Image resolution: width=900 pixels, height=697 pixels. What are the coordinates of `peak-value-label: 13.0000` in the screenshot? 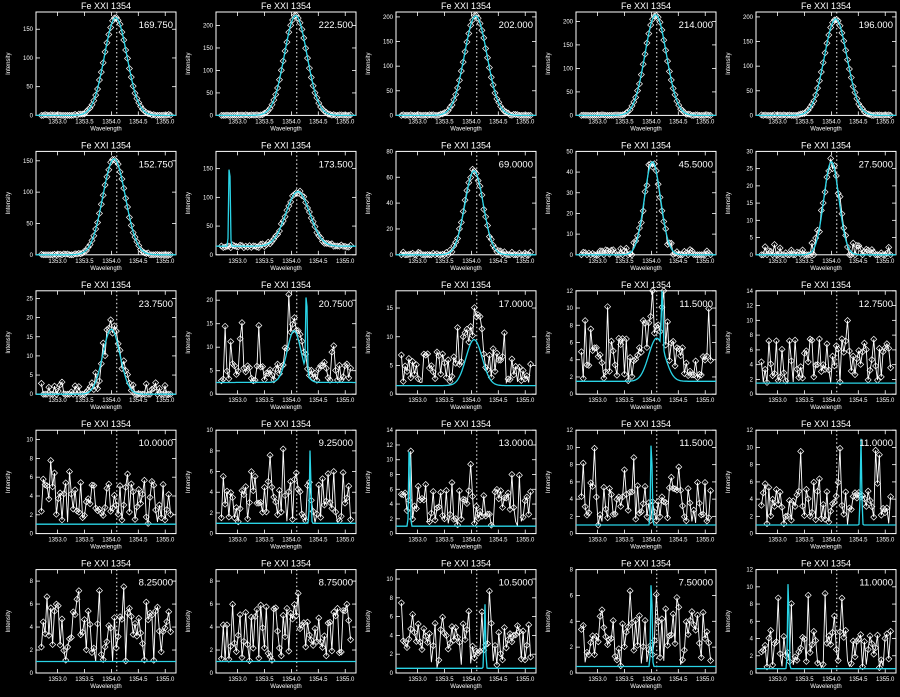 It's located at (516, 443).